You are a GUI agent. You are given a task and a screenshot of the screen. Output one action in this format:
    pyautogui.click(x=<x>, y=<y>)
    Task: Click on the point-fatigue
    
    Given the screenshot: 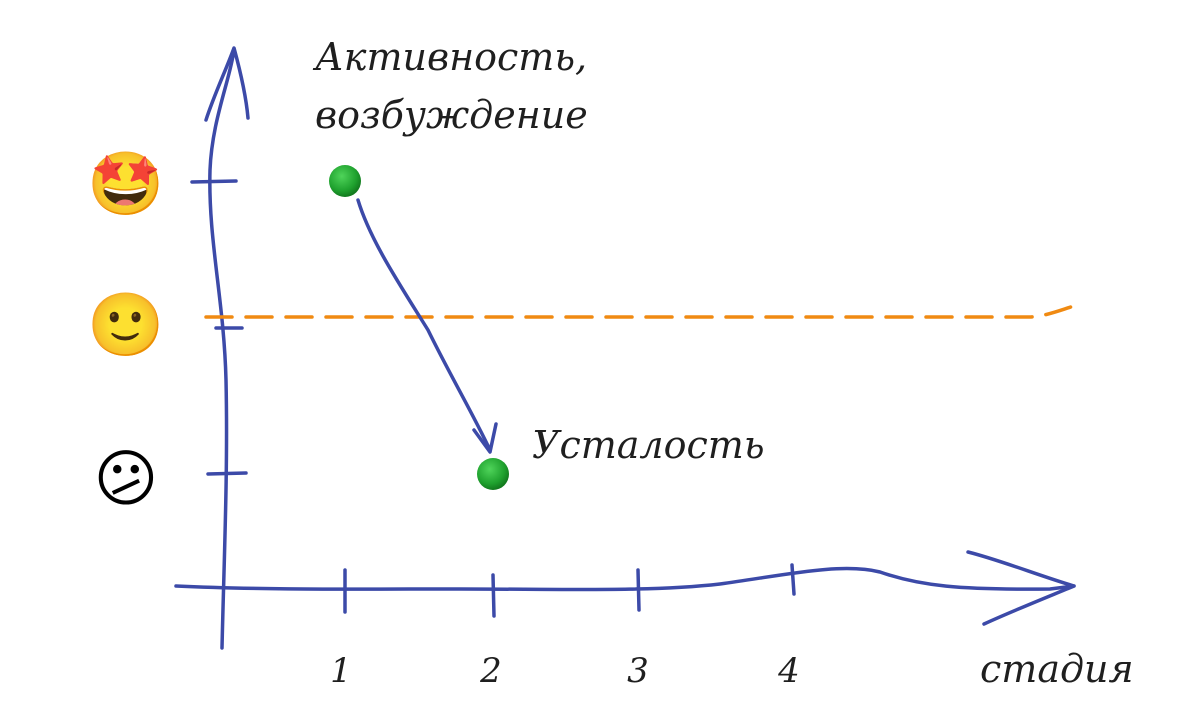 What is the action you would take?
    pyautogui.click(x=493, y=474)
    